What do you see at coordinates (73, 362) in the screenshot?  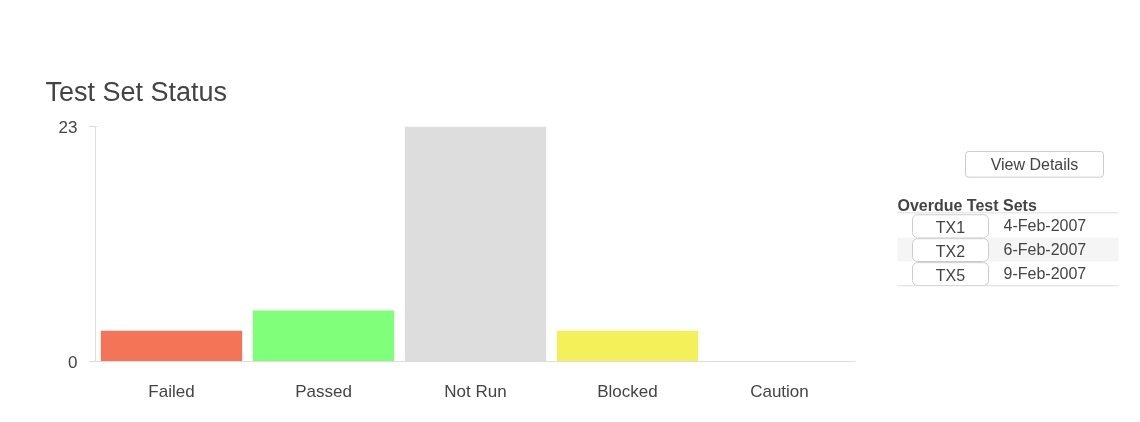 I see `y-tick-label: 0` at bounding box center [73, 362].